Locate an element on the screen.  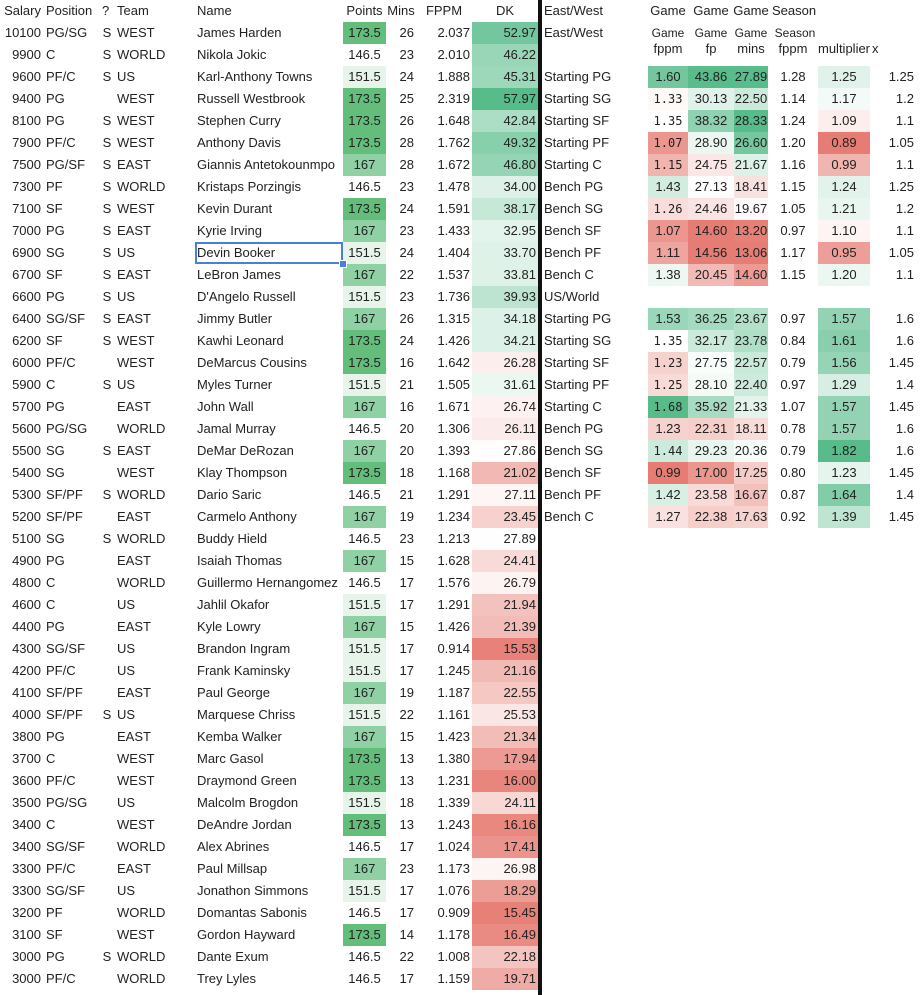
ew-game-fppm: 1.60 is located at coordinates (668, 77).